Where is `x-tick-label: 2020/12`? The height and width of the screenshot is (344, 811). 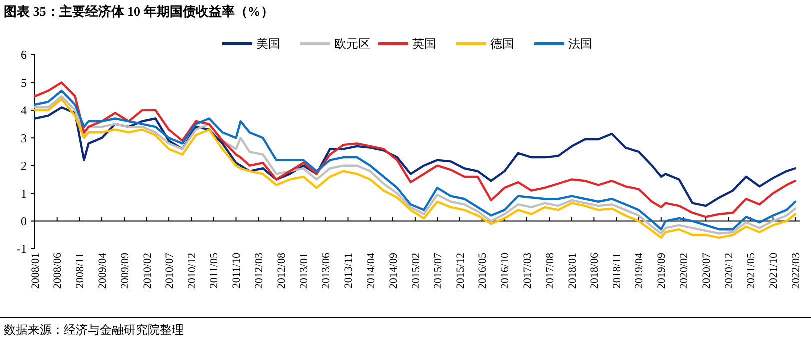
x-tick-label: 2020/12 is located at coordinates (729, 271).